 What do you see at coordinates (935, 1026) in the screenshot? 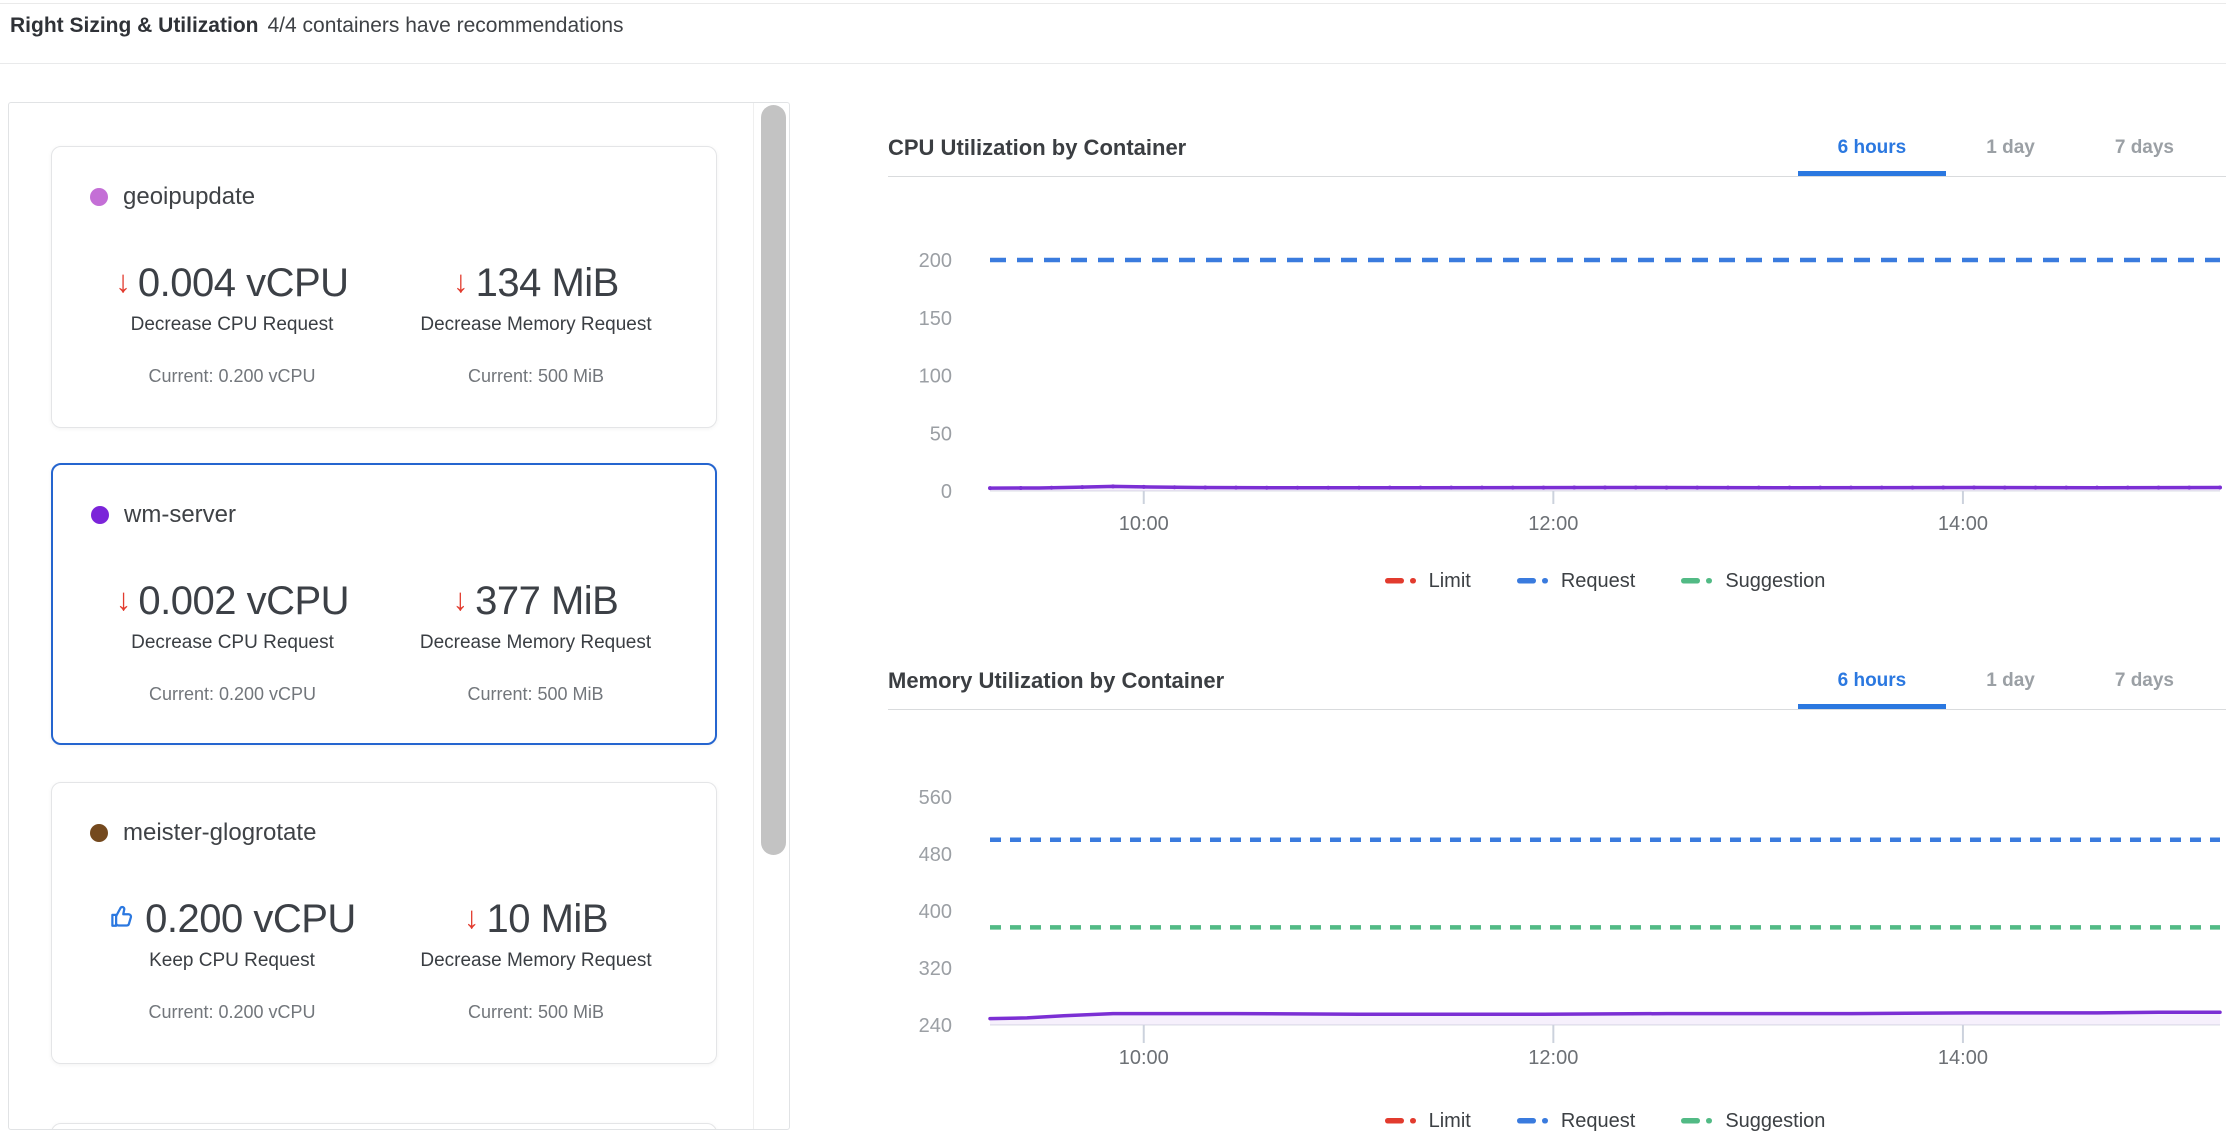
I see `svg-text: 240` at bounding box center [935, 1026].